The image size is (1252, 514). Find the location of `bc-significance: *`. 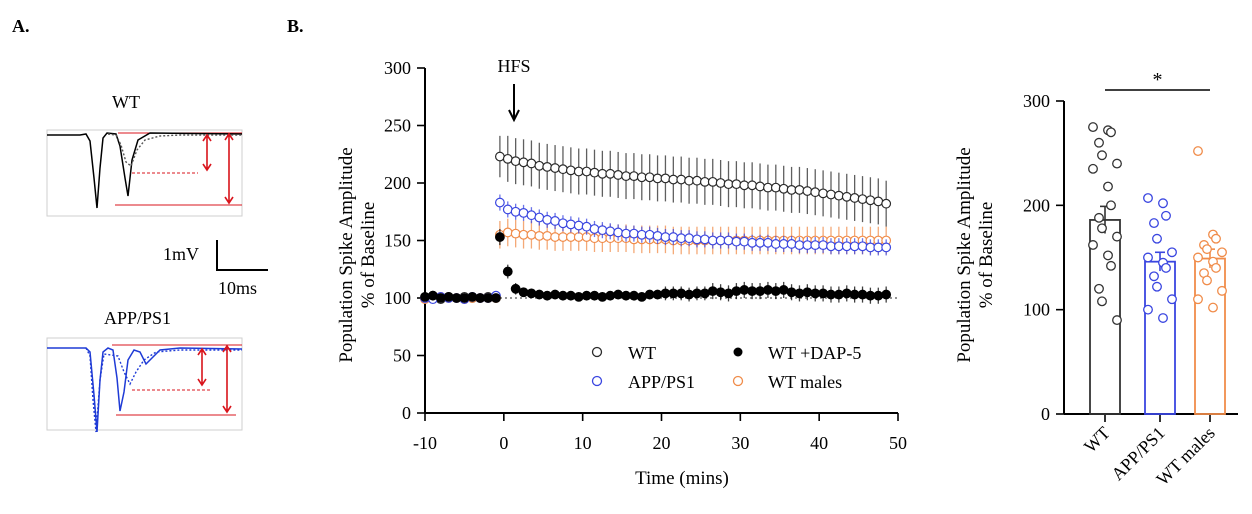

bc-significance: * is located at coordinates (1157, 80).